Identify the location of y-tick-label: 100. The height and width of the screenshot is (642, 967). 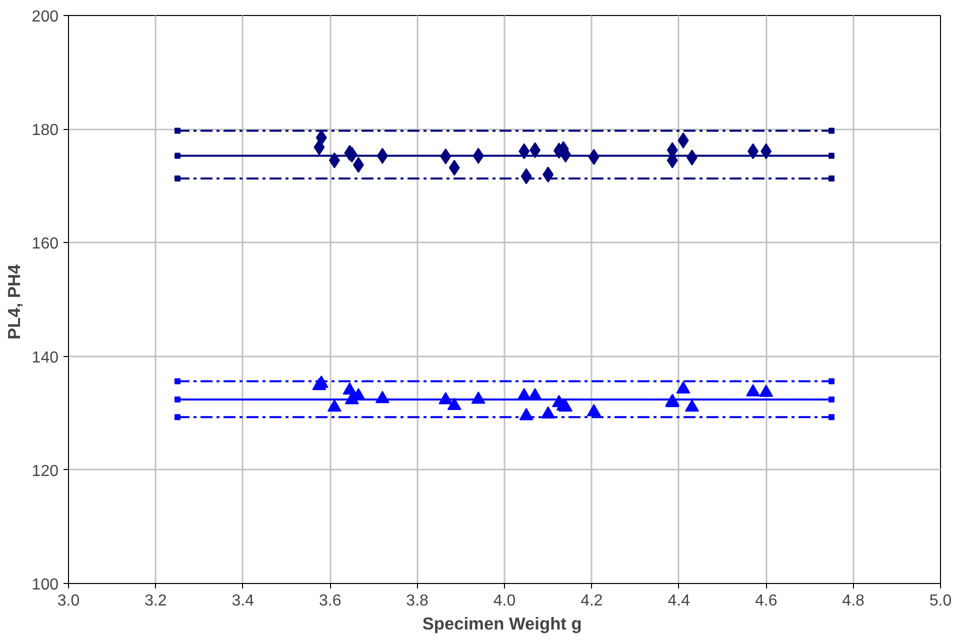
(45, 585).